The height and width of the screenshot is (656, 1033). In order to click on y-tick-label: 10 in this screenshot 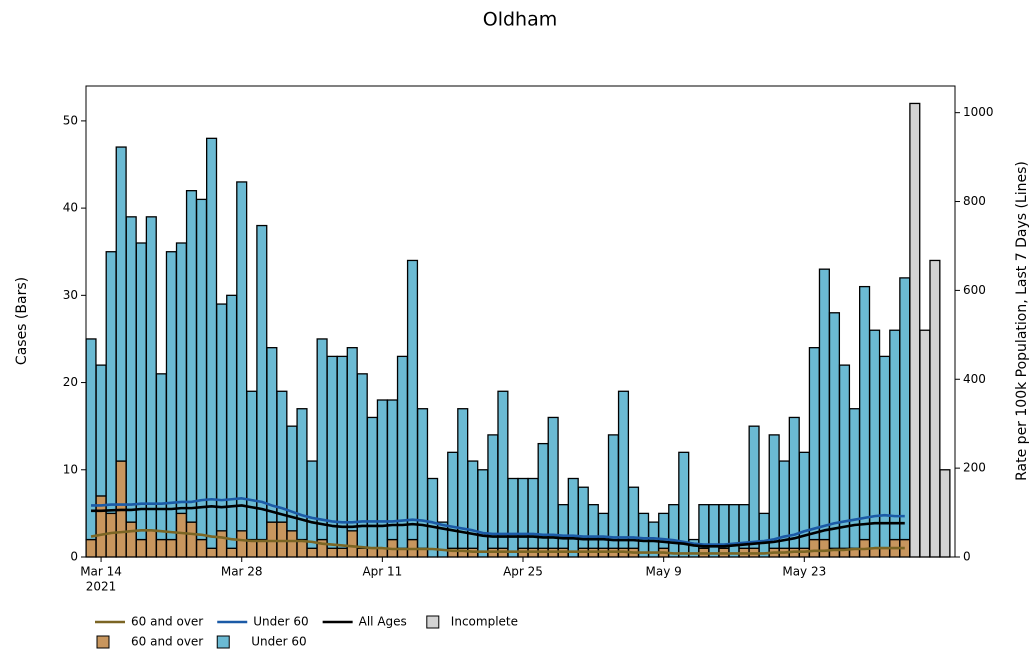, I will do `click(70, 469)`.